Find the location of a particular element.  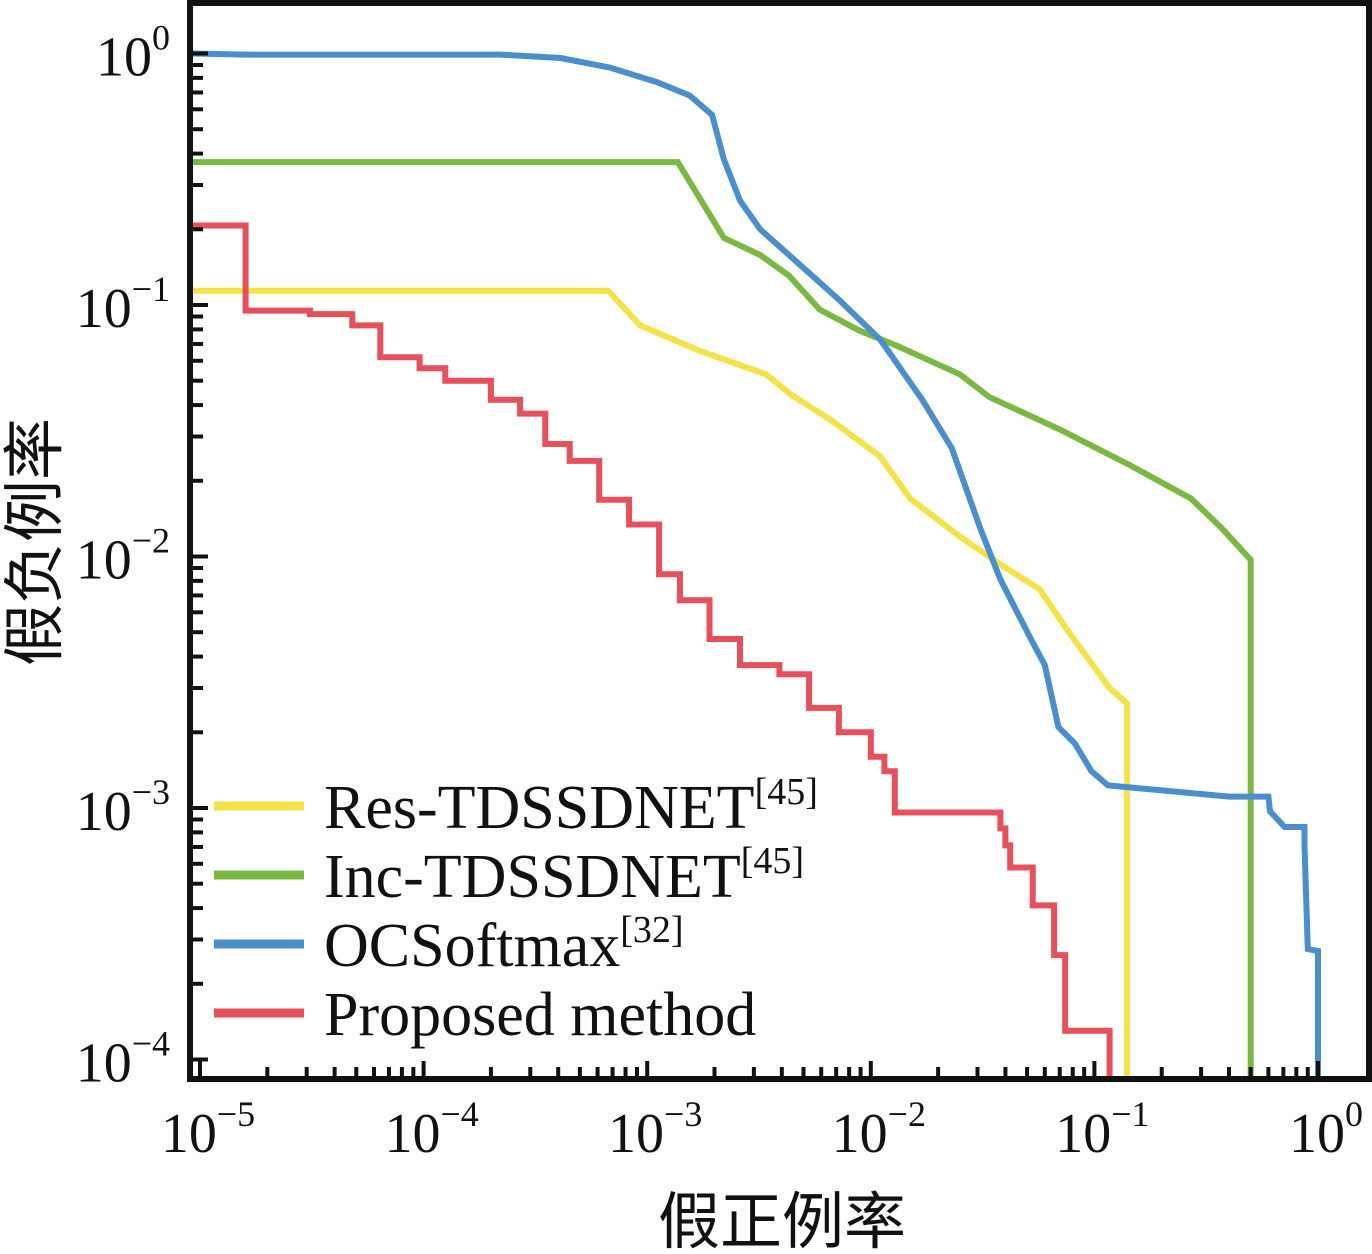

y-axis-title: 假负例率 is located at coordinates (35, 542).